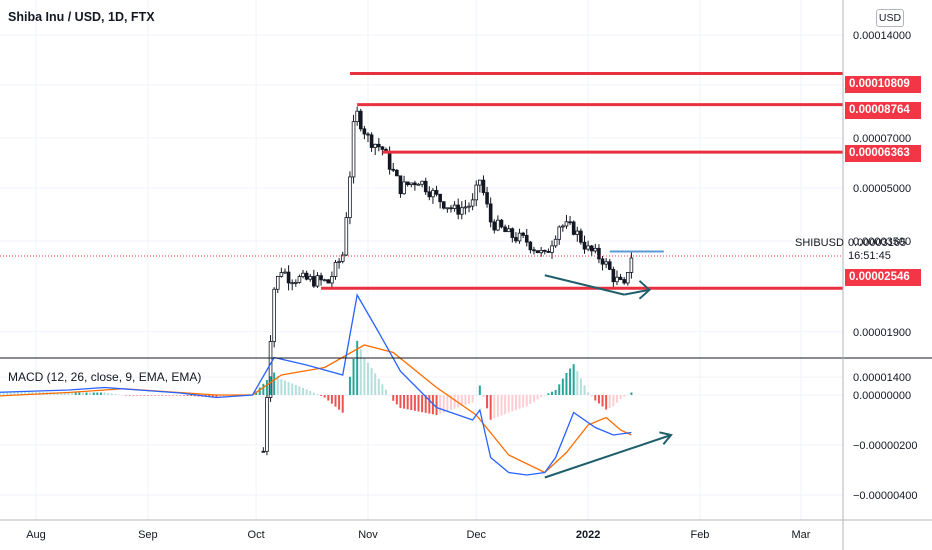  I want to click on price-level-badge: 0.00010809, so click(883, 84).